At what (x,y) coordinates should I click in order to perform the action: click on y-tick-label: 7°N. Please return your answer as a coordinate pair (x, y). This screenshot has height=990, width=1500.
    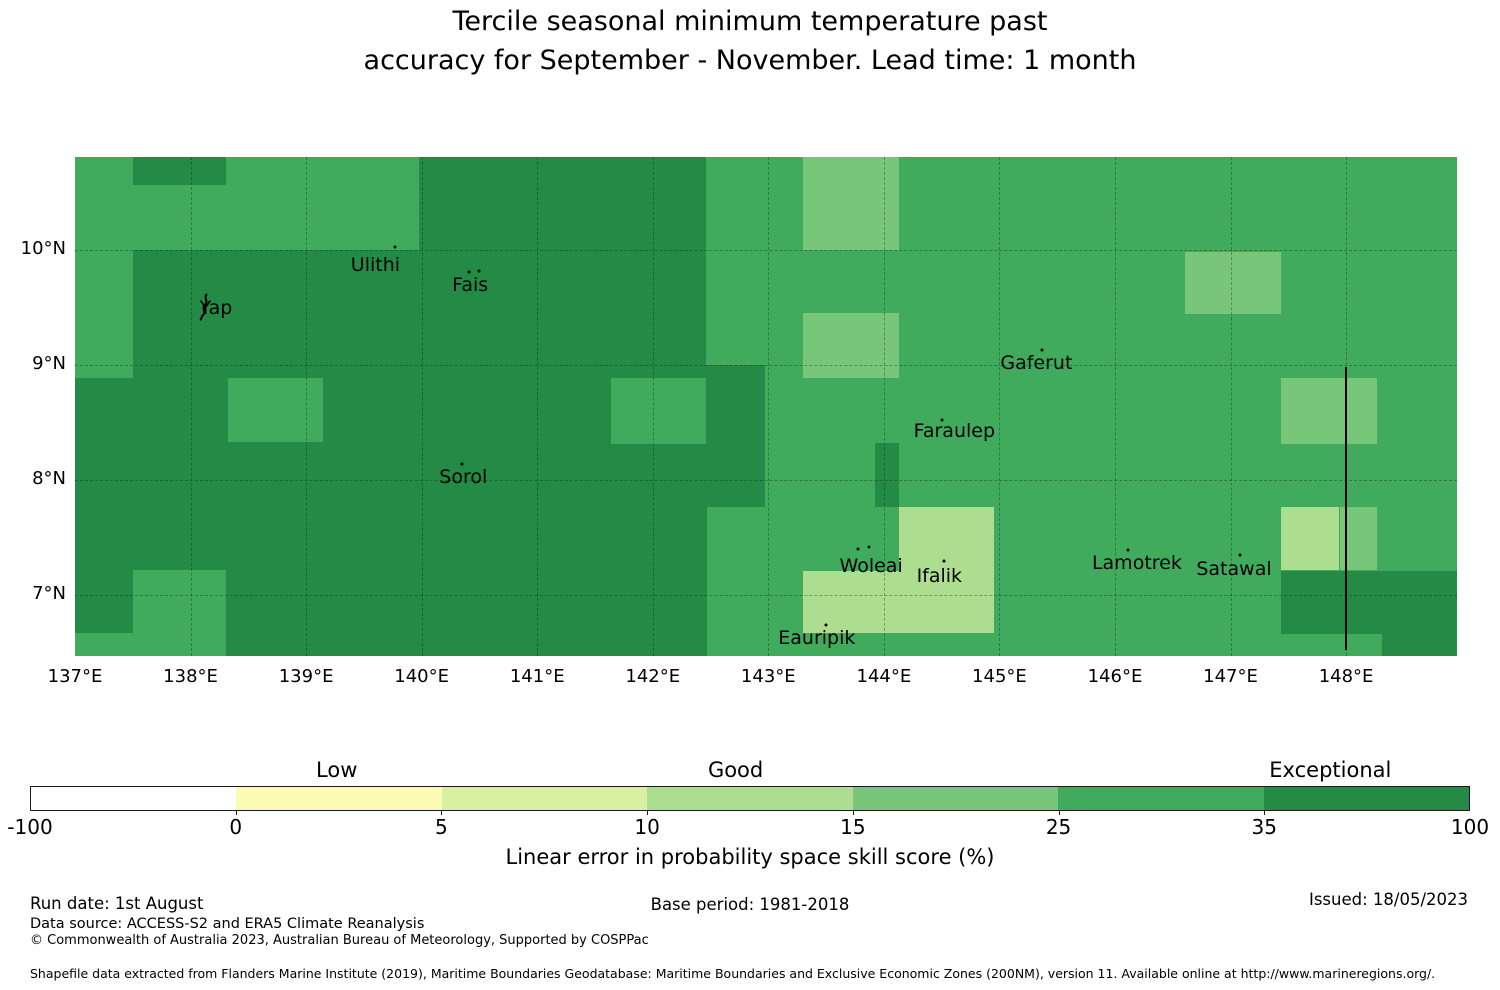
    Looking at the image, I should click on (49, 594).